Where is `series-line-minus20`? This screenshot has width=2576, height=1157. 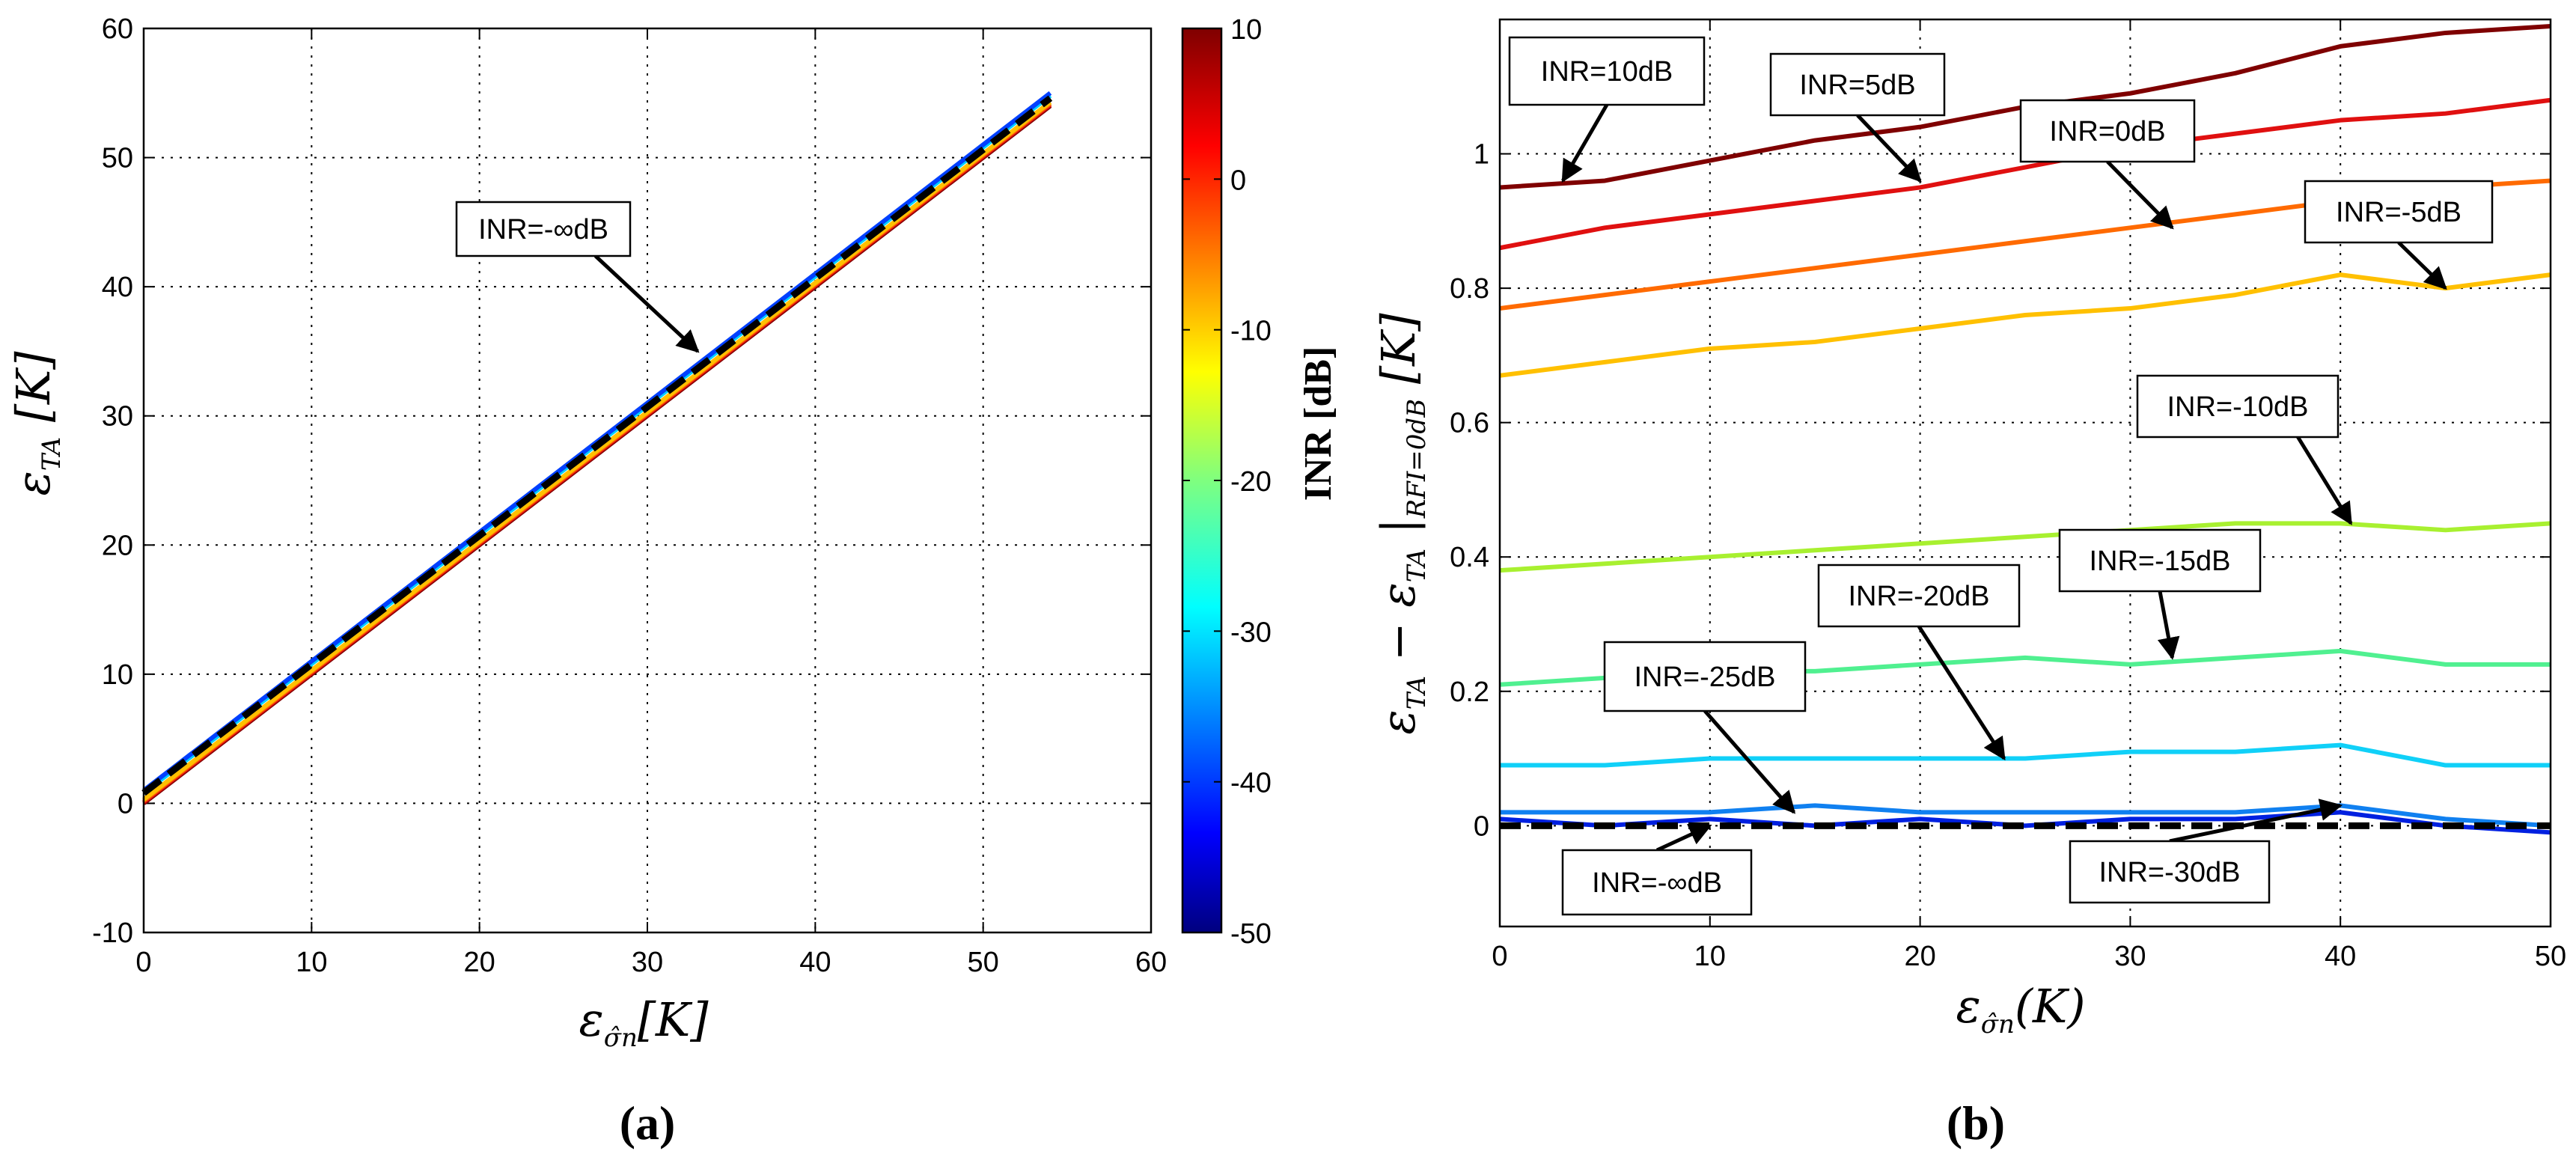
series-line-minus20 is located at coordinates (2026, 755).